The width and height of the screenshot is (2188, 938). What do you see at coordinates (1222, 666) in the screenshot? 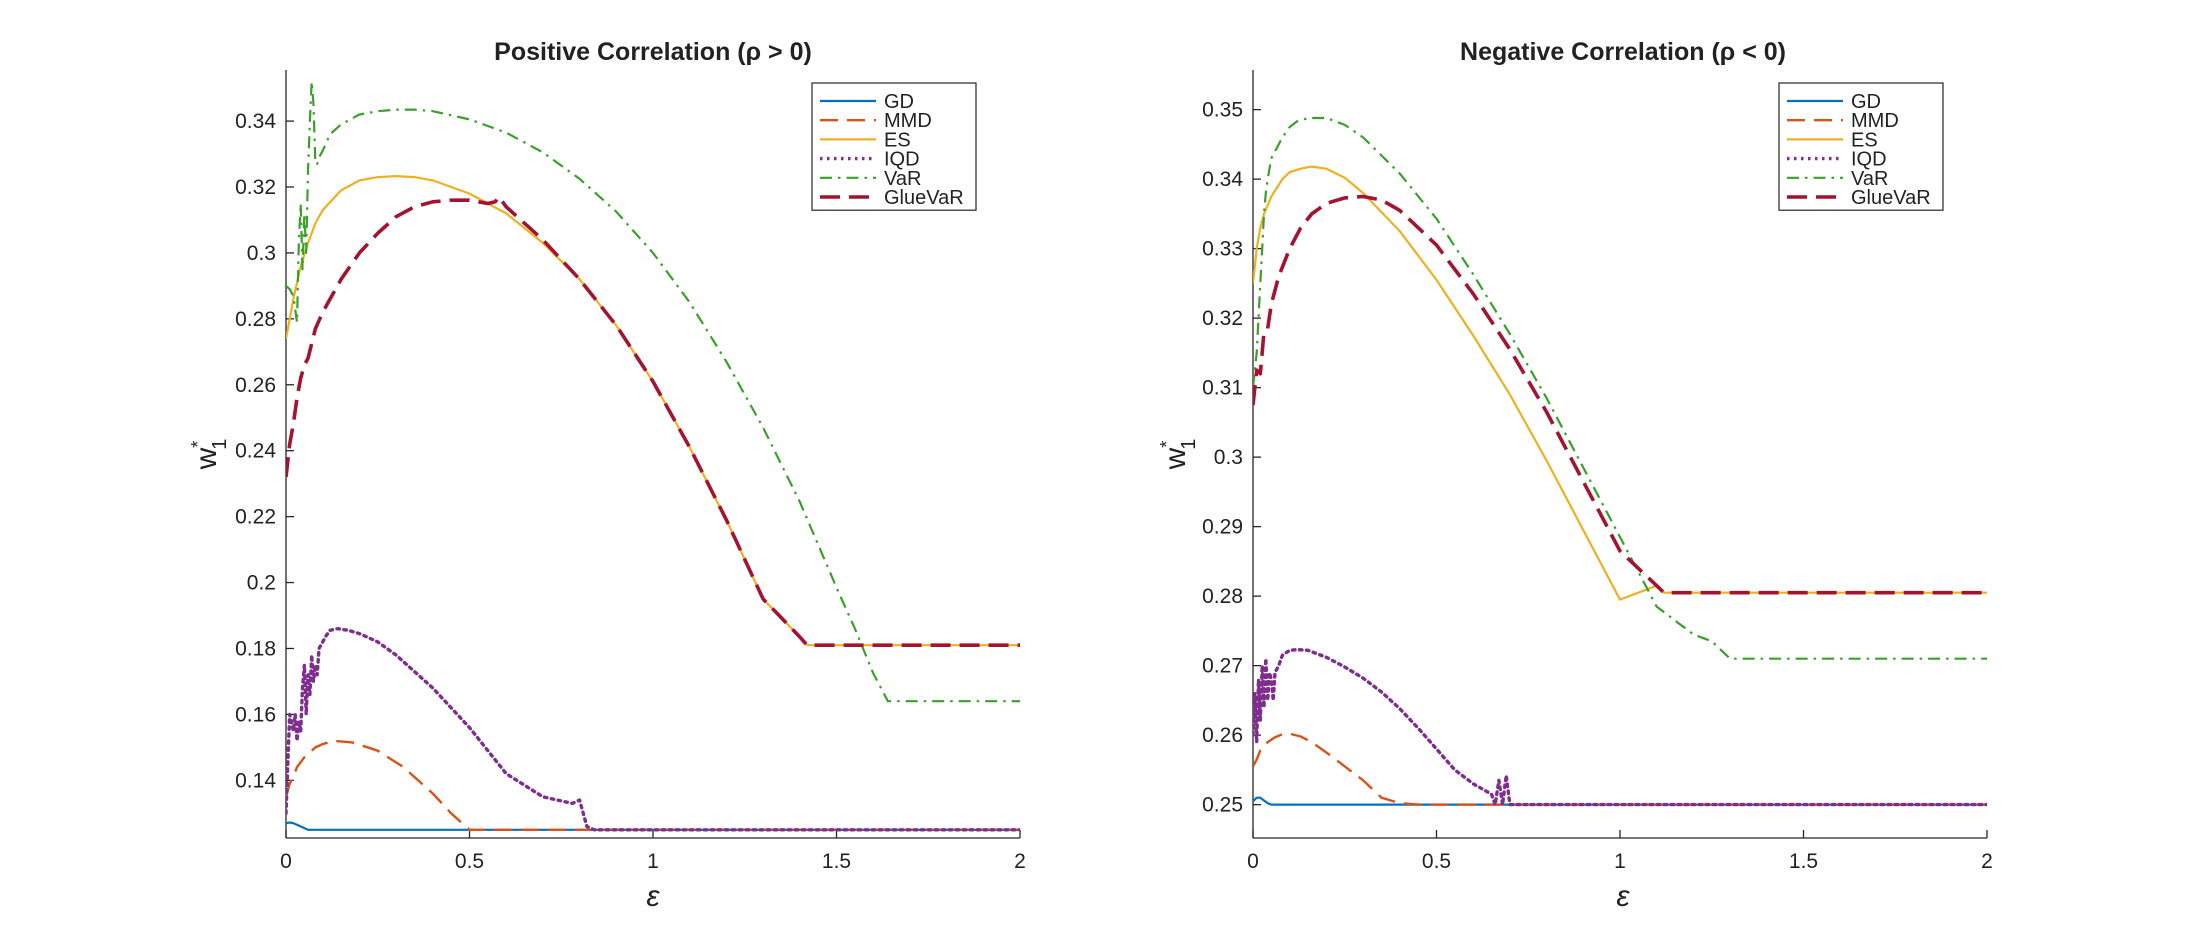
I see `y-tick-label: 0.27` at bounding box center [1222, 666].